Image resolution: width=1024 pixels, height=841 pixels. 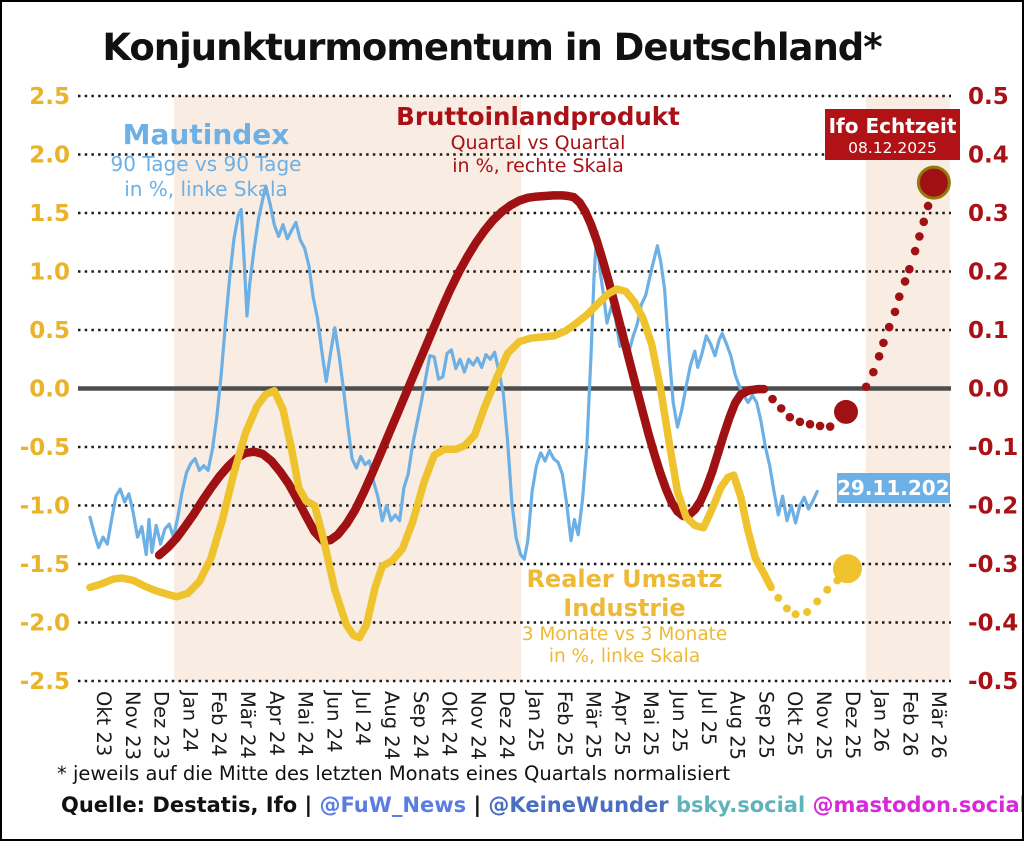 What do you see at coordinates (624, 634) in the screenshot?
I see `legend-umsatz-sub1: 3 Monate vs 3 Monate` at bounding box center [624, 634].